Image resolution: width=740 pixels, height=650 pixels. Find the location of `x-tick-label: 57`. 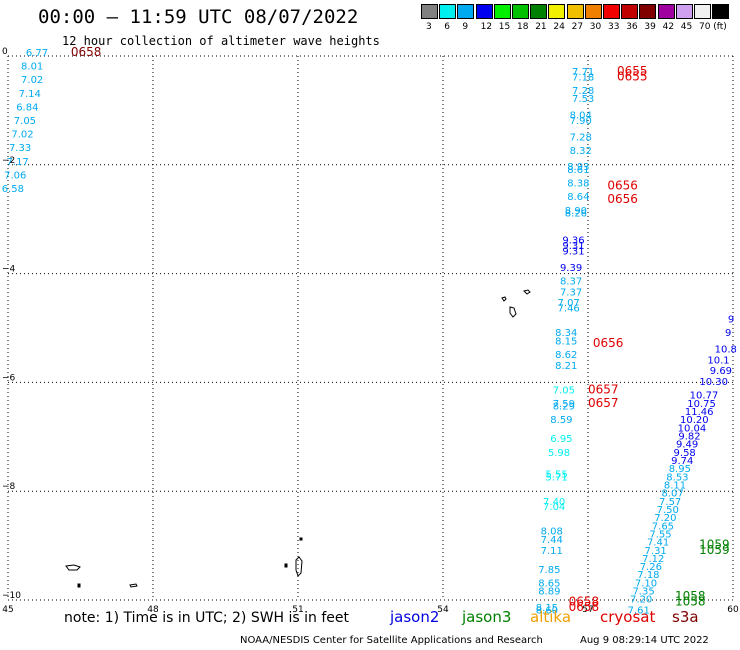

x-tick-label: 57 is located at coordinates (587, 610).